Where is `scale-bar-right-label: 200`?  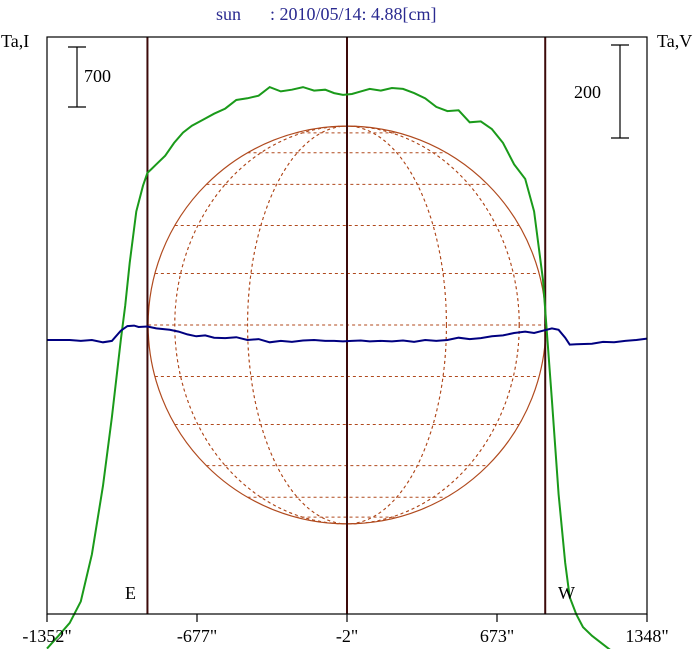 scale-bar-right-label: 200 is located at coordinates (587, 92).